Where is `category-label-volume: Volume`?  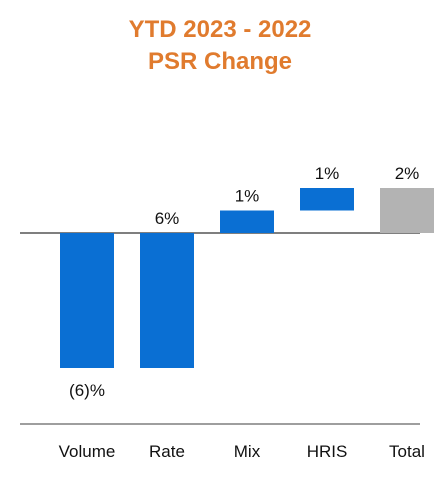
category-label-volume: Volume is located at coordinates (87, 451).